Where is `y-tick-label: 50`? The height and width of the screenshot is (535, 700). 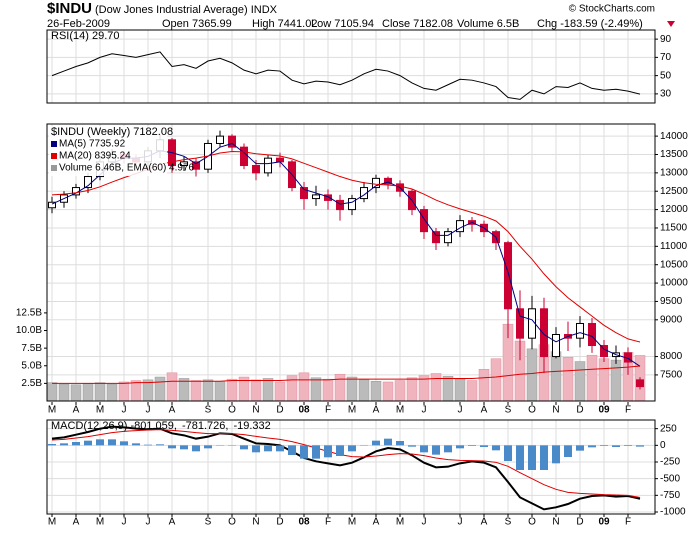 y-tick-label: 50 is located at coordinates (666, 75).